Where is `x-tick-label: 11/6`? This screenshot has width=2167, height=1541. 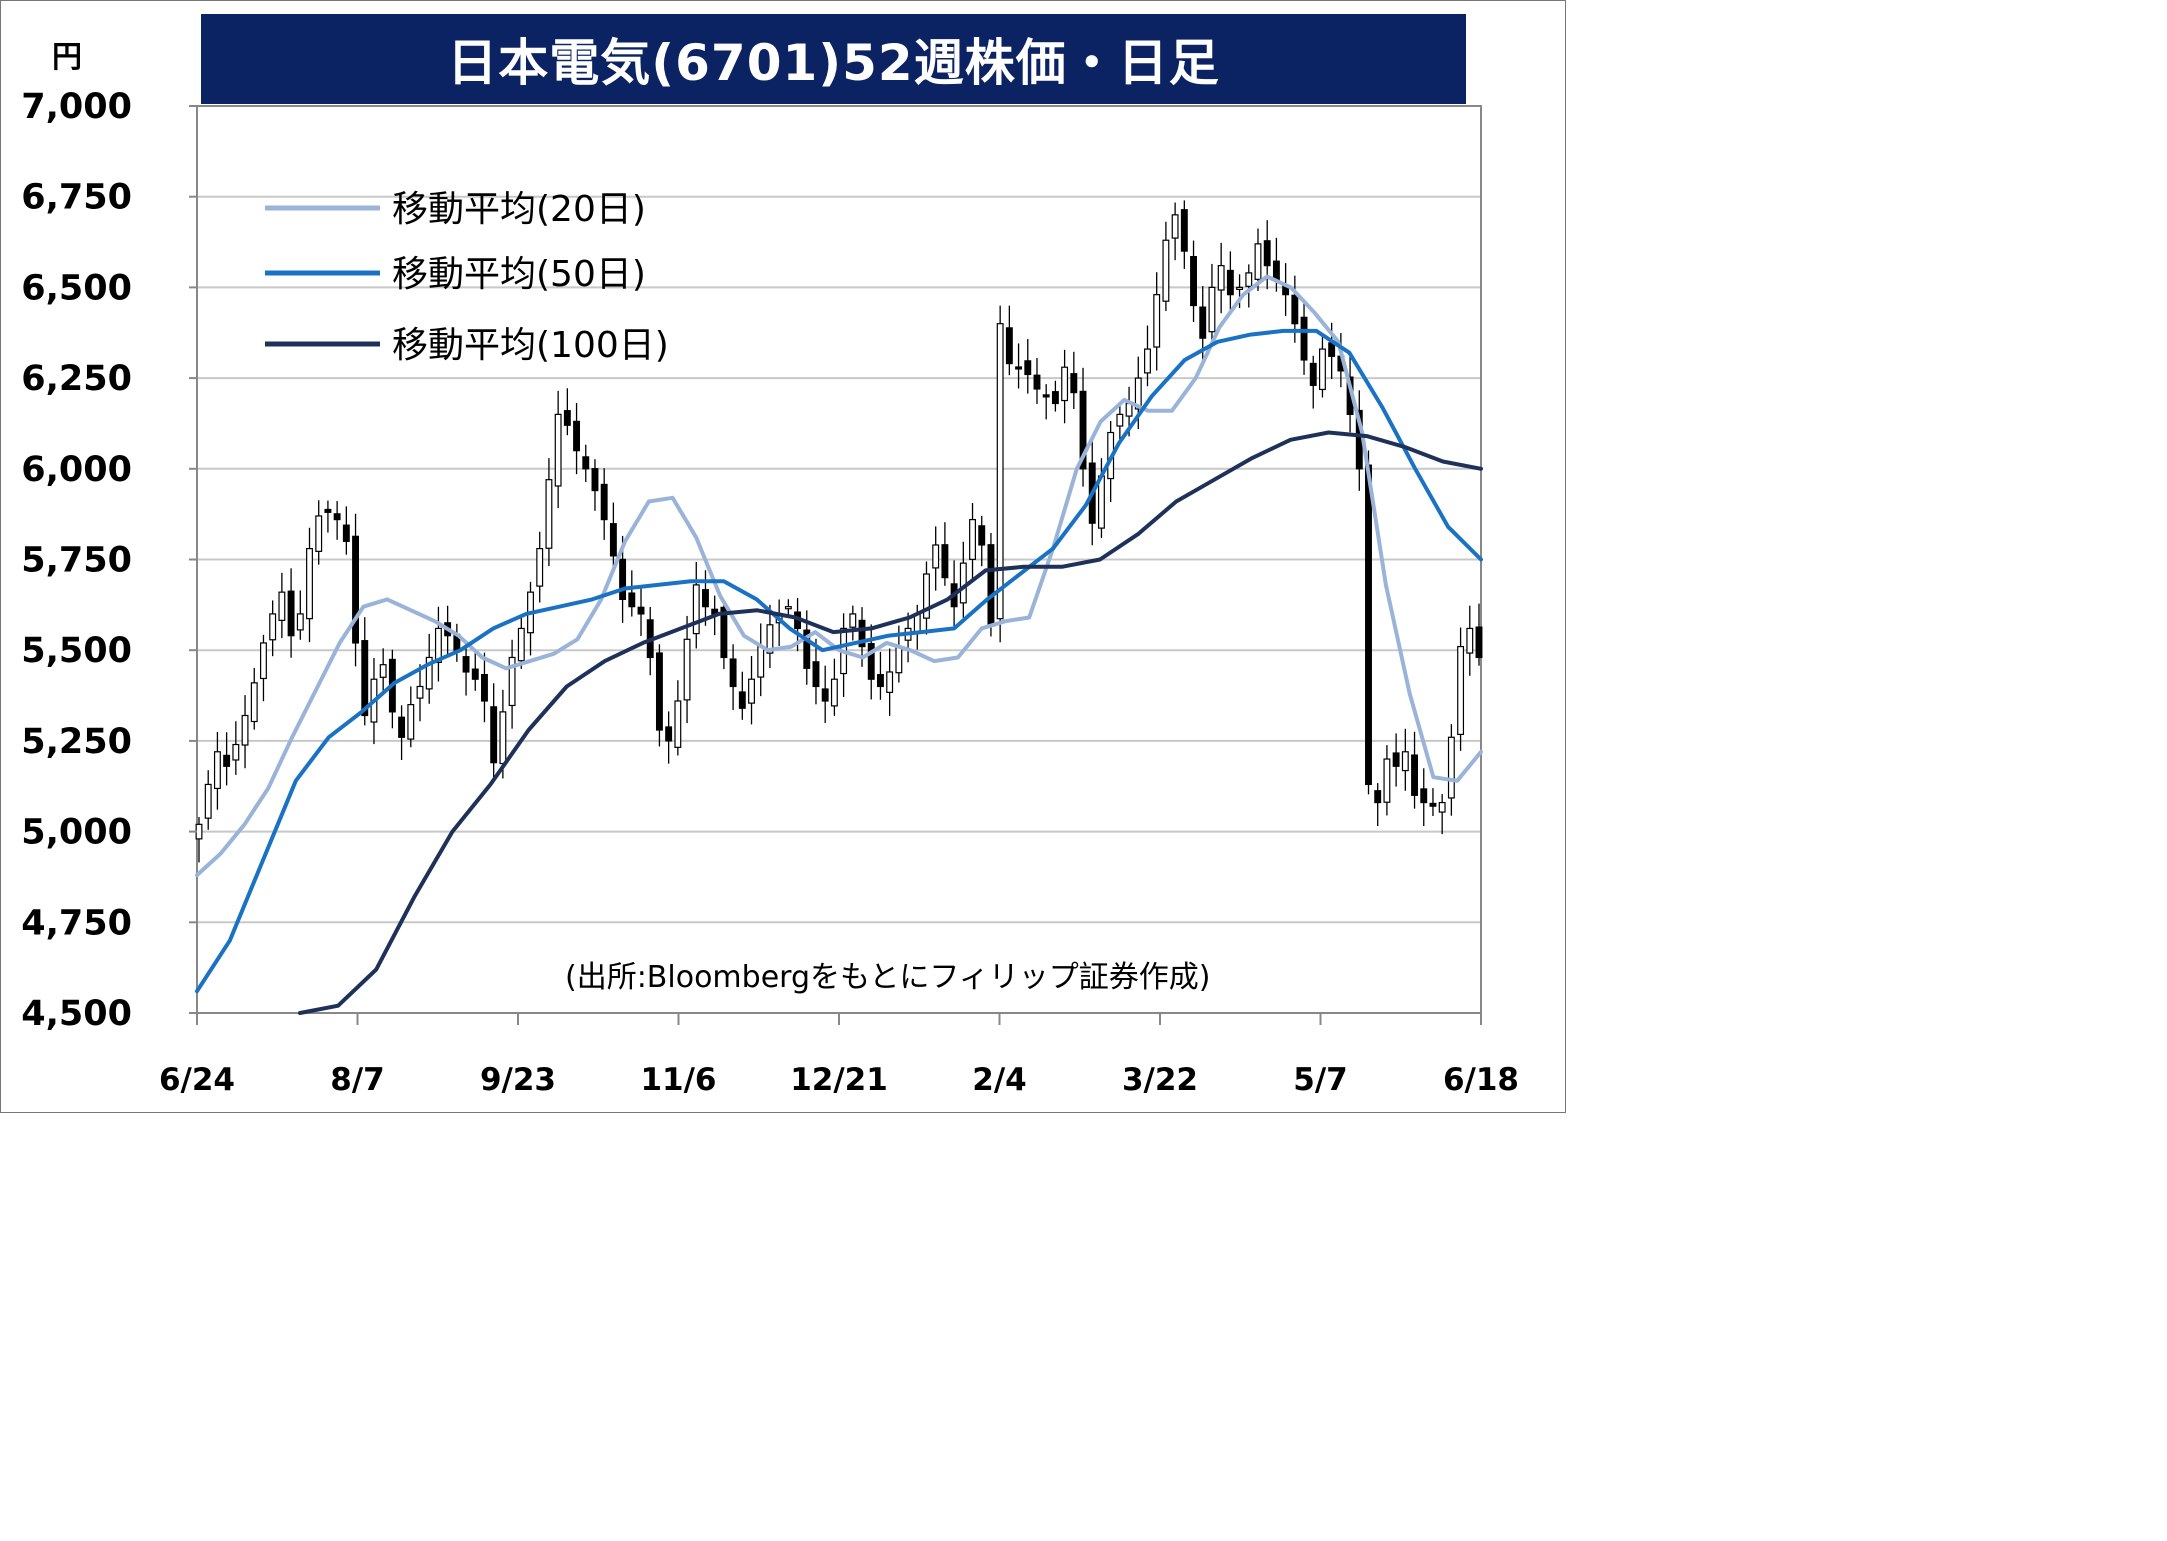
x-tick-label: 11/6 is located at coordinates (678, 1080).